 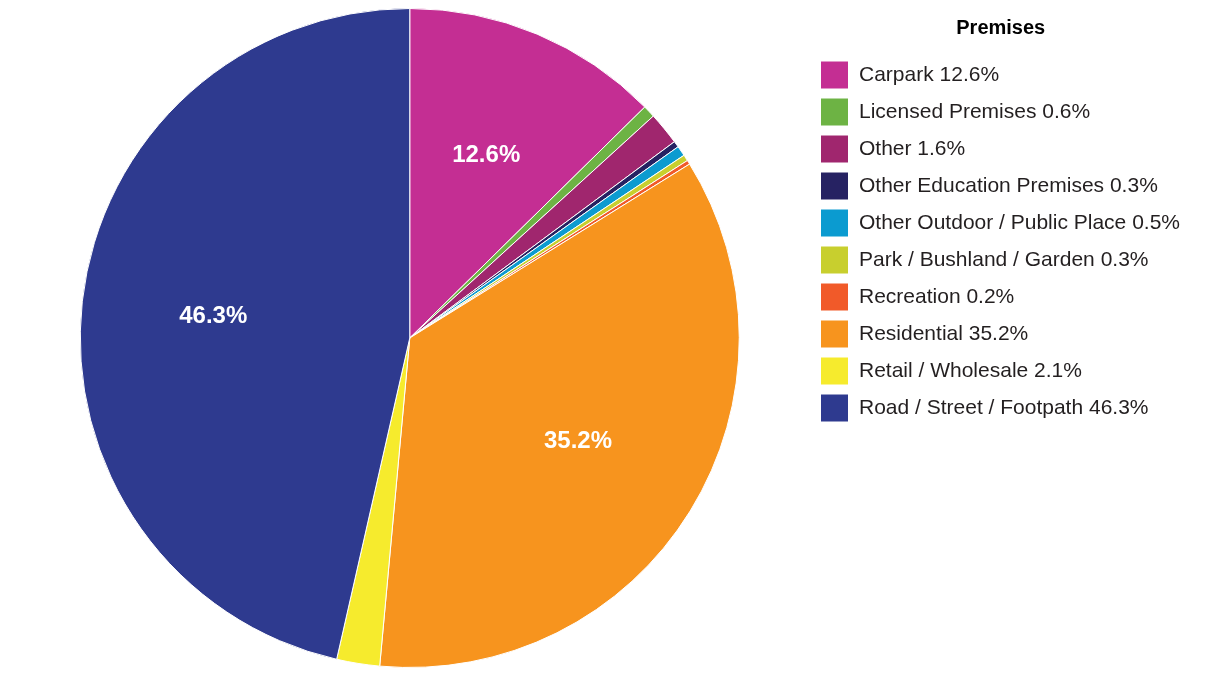 I want to click on legend-label: Licensed Premises 0.6%, so click(x=975, y=110).